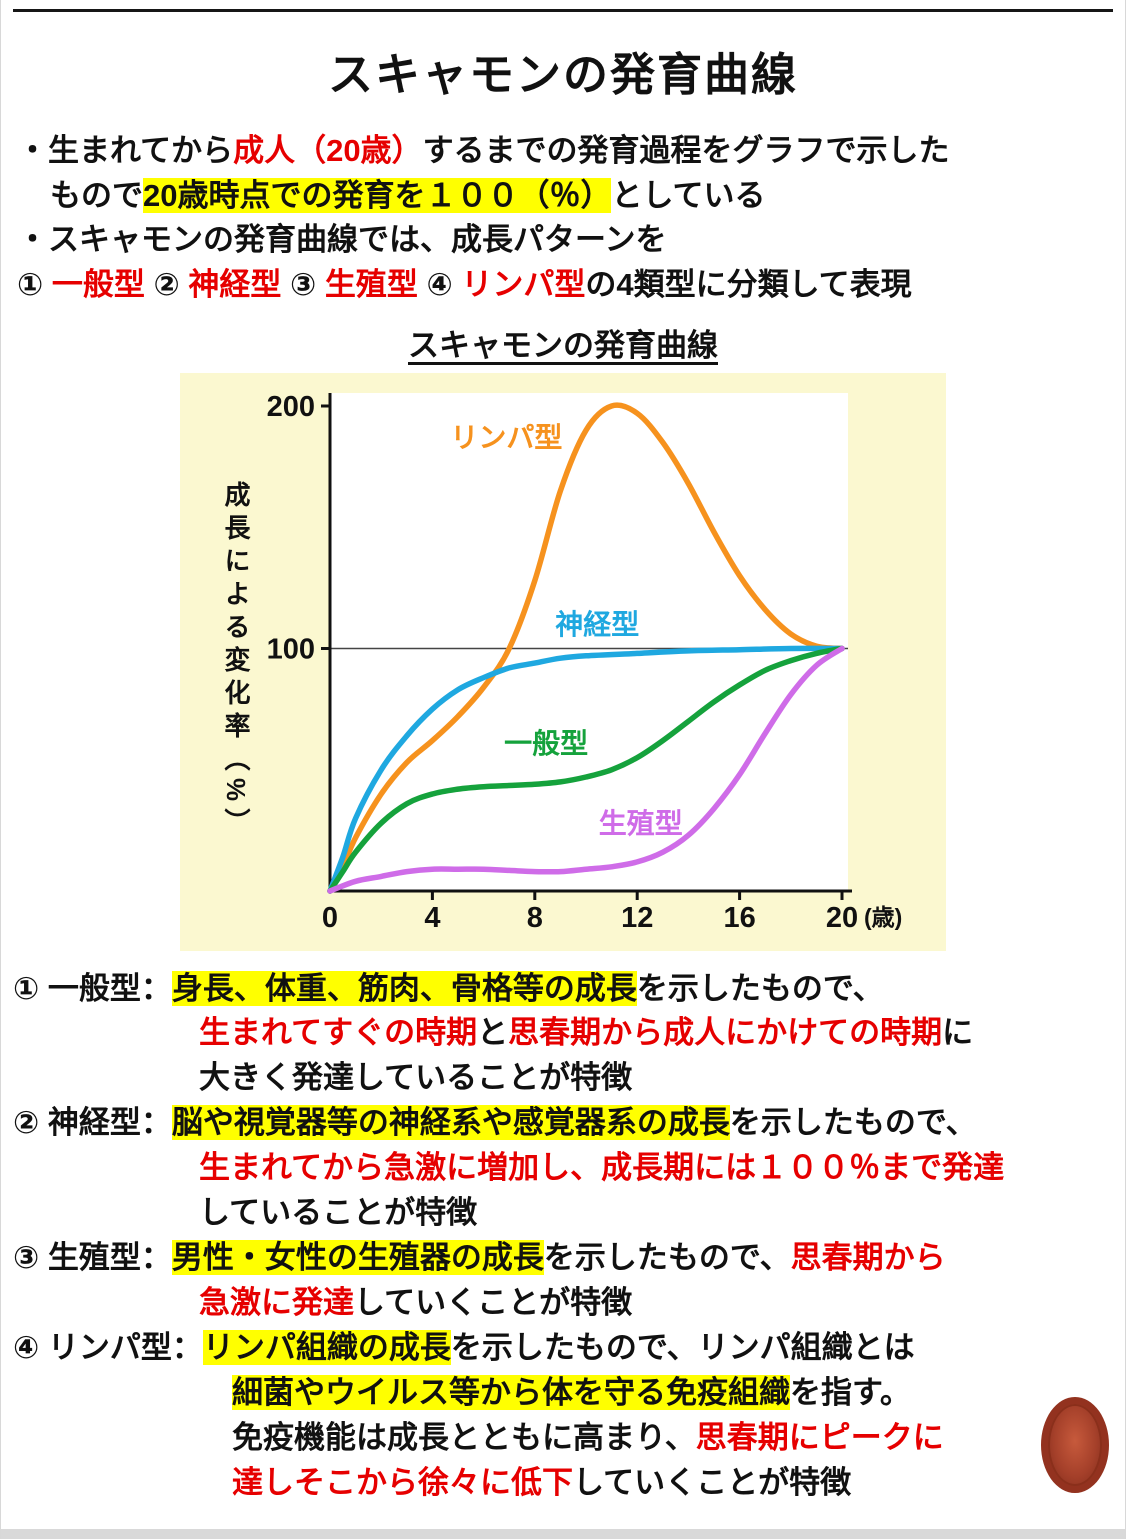 This screenshot has width=1126, height=1539. What do you see at coordinates (563, 1534) in the screenshot?
I see `page-bottom-edge` at bounding box center [563, 1534].